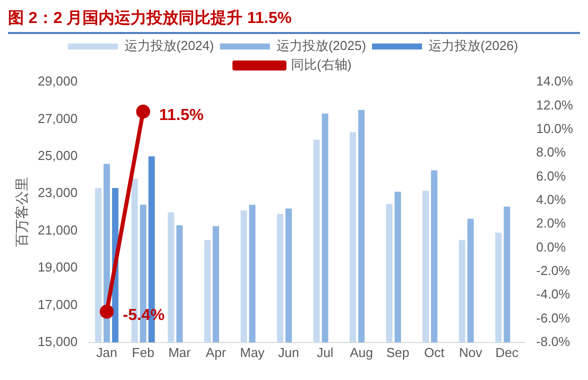  Describe the element at coordinates (555, 81) in the screenshot. I see `y2-tick-label: 14.0%` at that location.